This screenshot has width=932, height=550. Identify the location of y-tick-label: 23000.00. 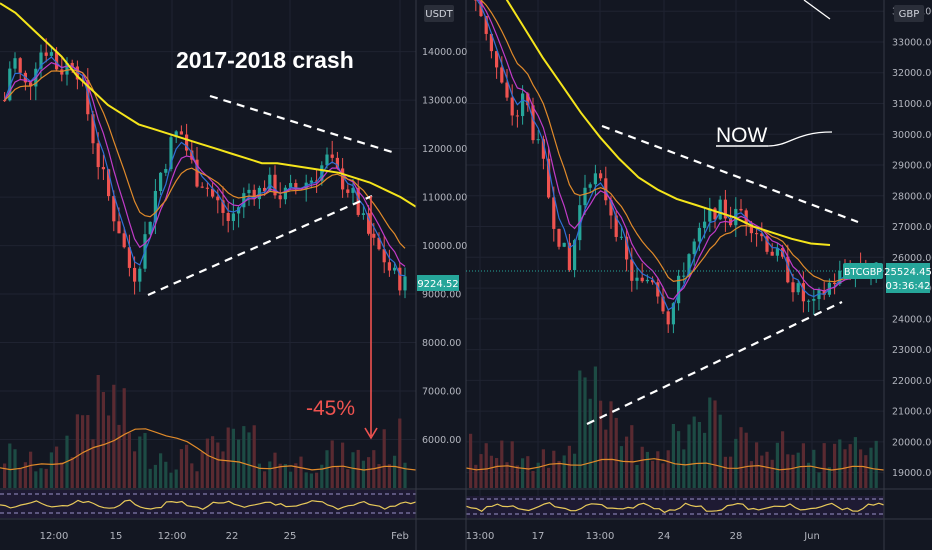
(912, 350).